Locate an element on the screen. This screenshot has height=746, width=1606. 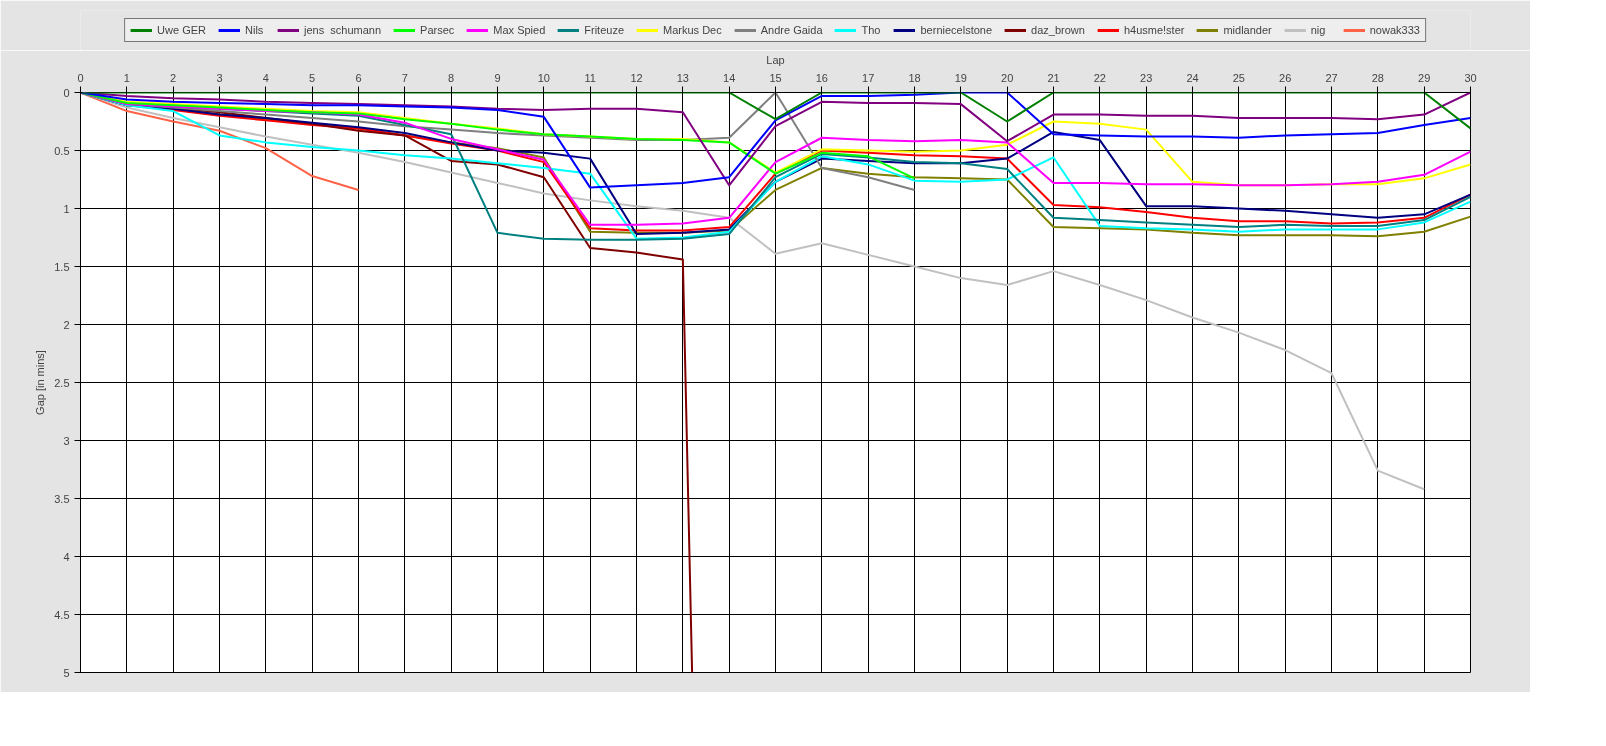
legend-label: Nils is located at coordinates (255, 30).